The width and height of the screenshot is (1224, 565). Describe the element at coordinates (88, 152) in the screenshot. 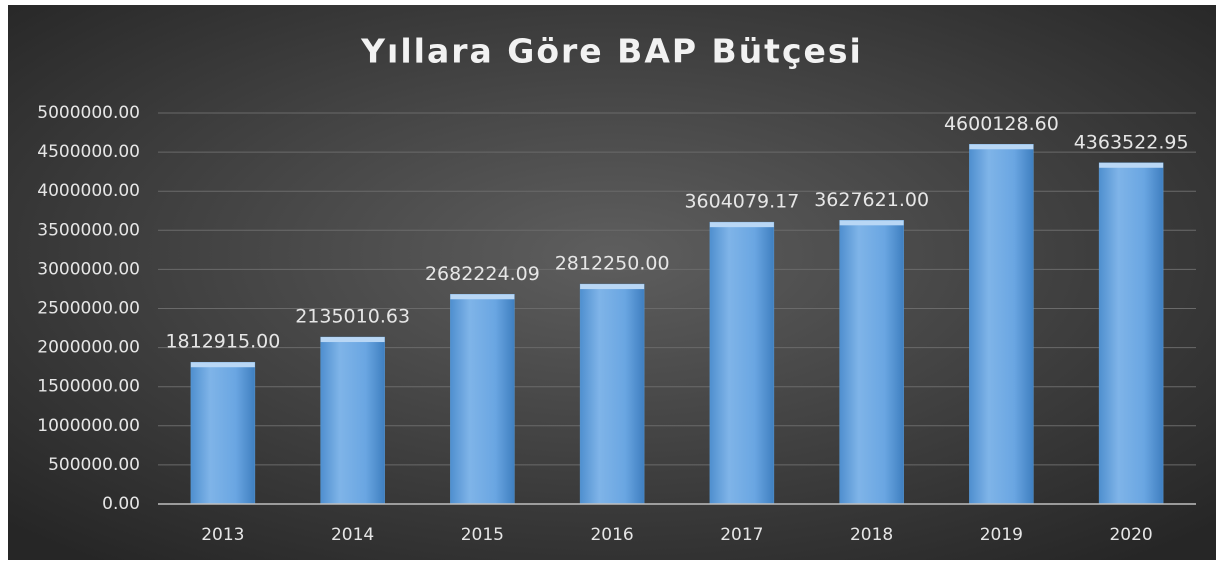

I see `y-tick-label: 4500000.00` at that location.